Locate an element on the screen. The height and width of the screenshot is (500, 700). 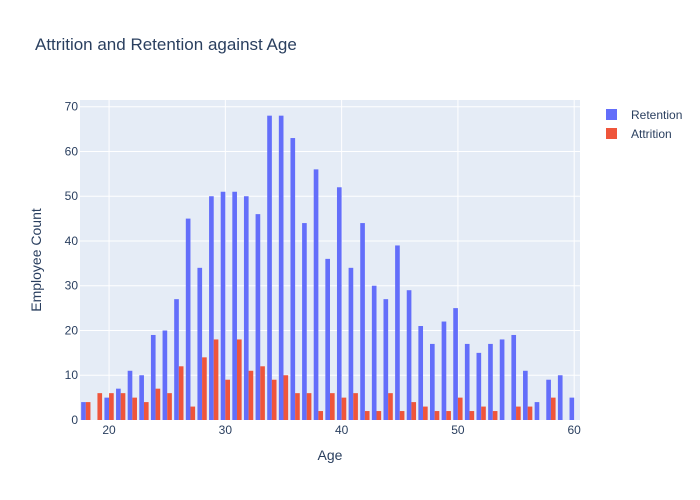
y-tick-label: 30 is located at coordinates (72, 286).